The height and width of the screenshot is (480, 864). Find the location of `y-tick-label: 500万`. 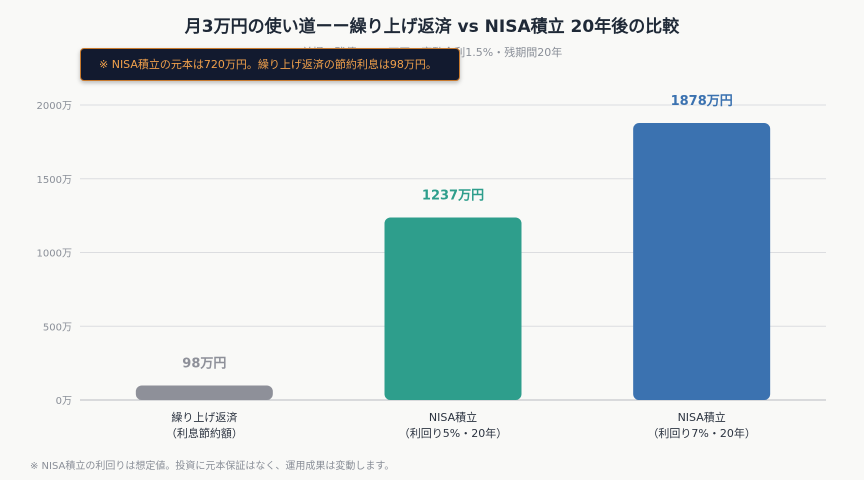

y-tick-label: 500万 is located at coordinates (57, 327).